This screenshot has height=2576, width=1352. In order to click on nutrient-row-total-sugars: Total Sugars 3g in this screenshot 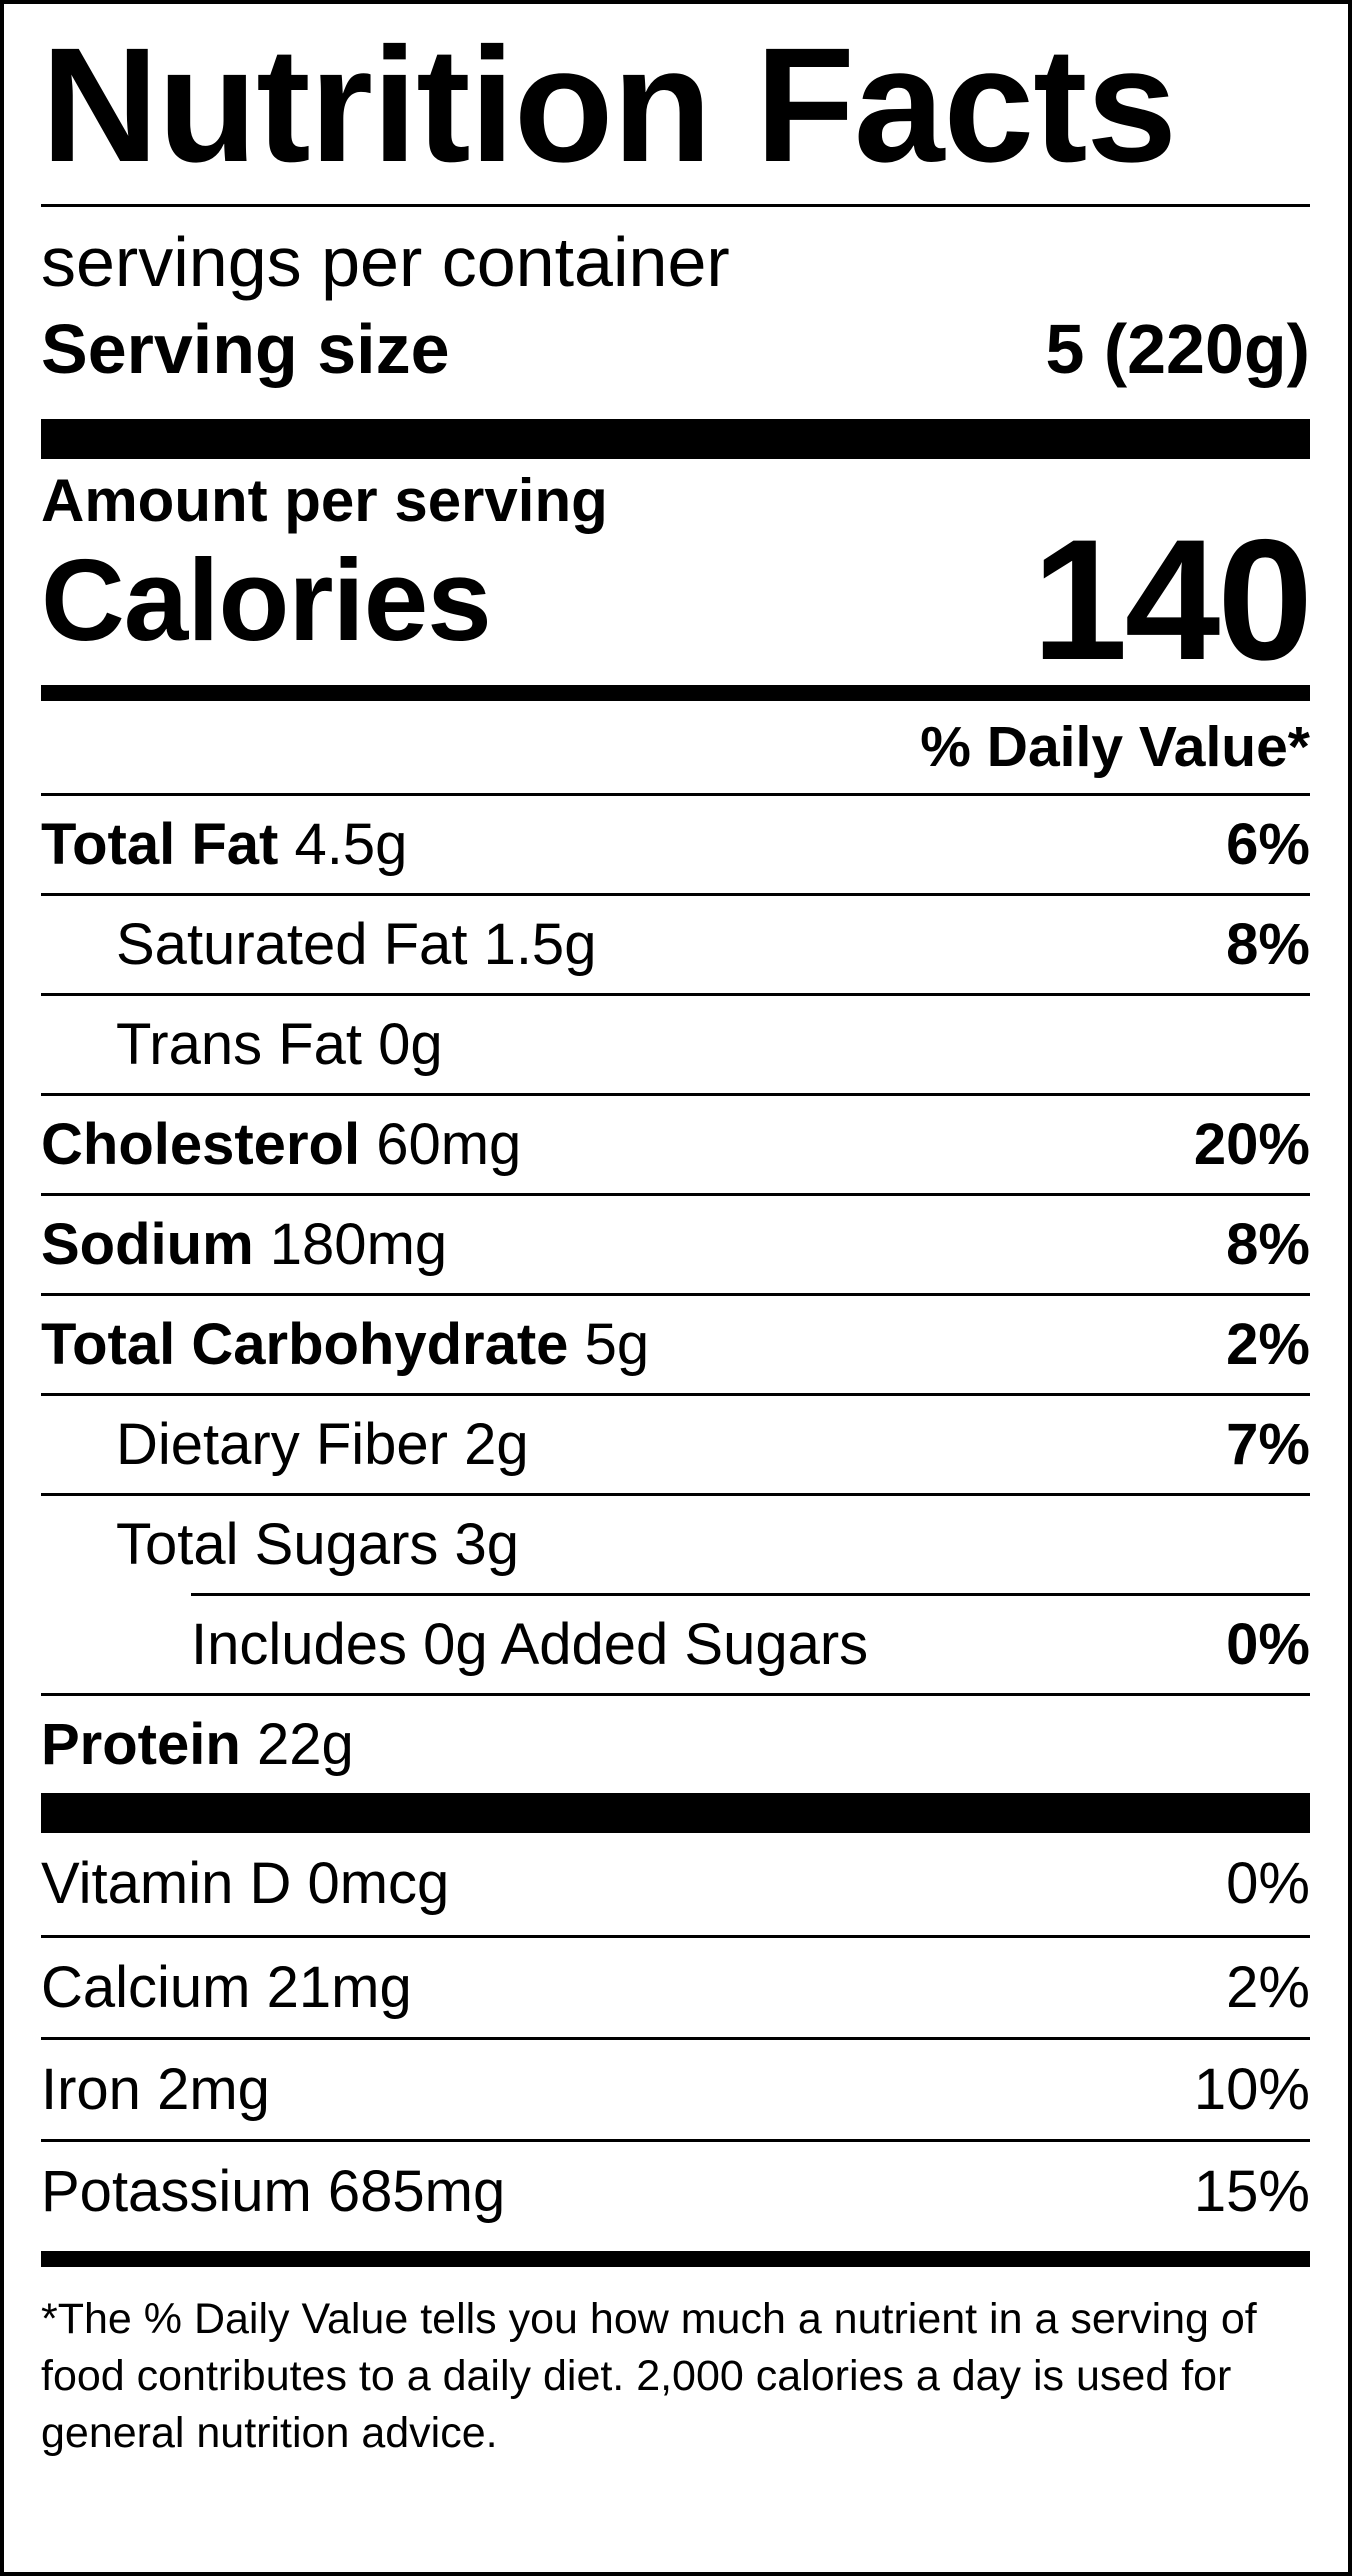, I will do `click(675, 1543)`.